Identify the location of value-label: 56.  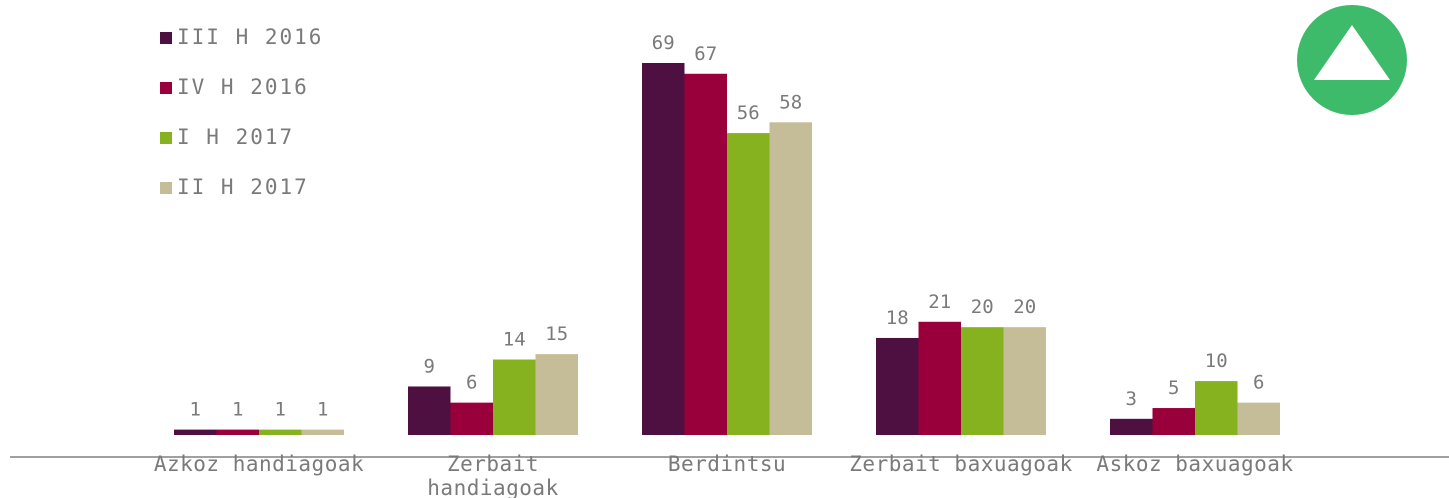
(748, 113).